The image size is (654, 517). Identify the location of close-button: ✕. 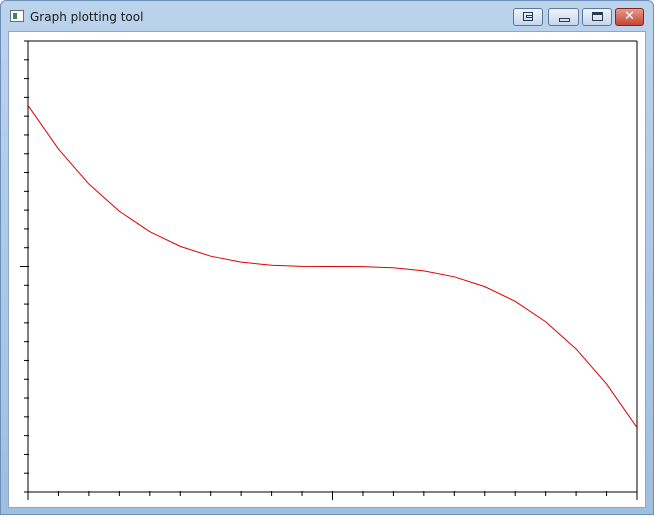
(629, 17).